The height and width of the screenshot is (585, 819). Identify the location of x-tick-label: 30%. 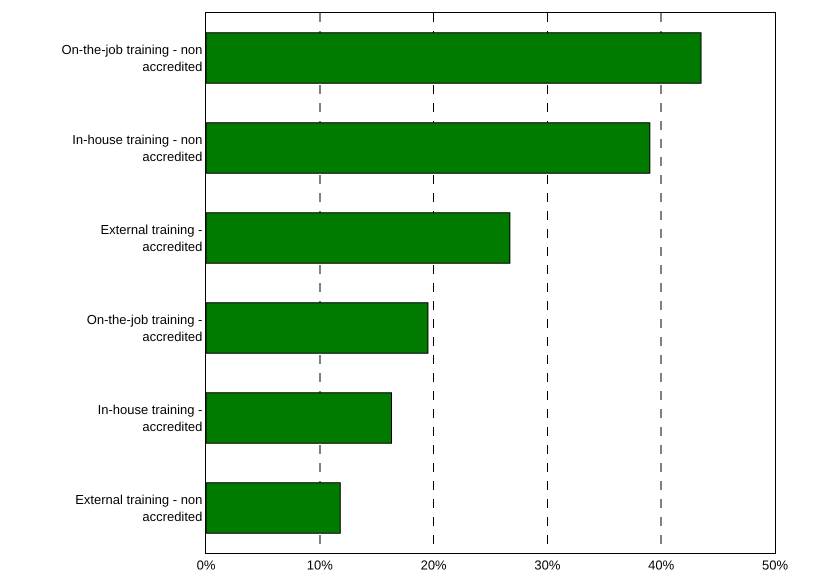
(547, 565).